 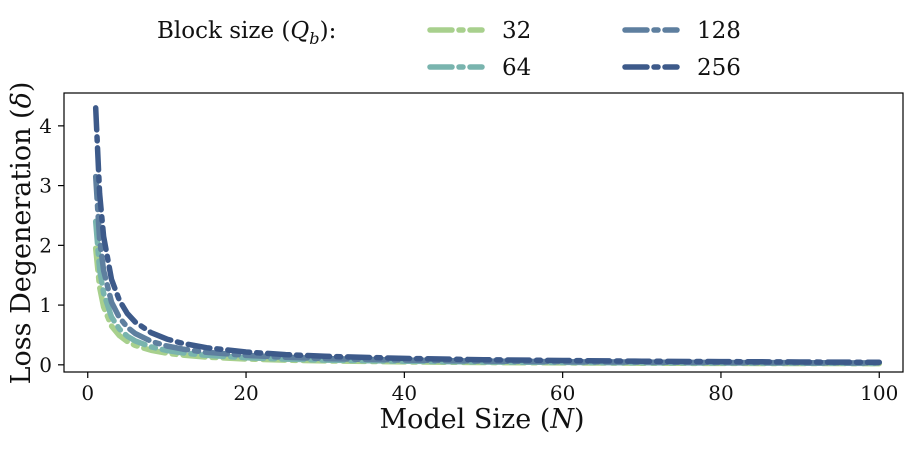 I want to click on y-tick-label: 3, so click(x=45, y=186).